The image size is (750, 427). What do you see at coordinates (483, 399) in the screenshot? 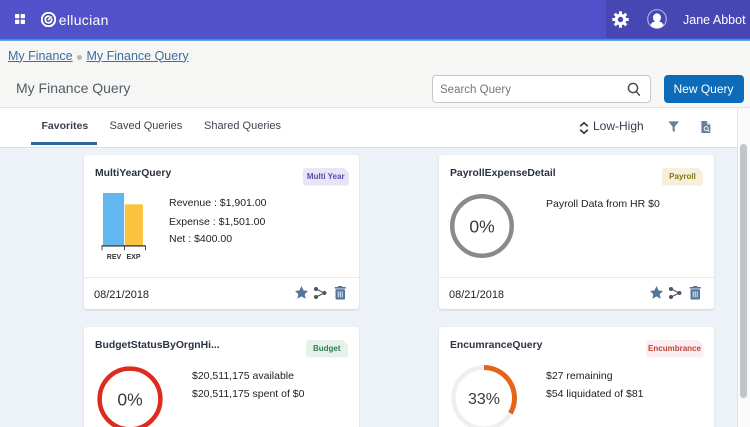
I see `svg-text: 33%` at bounding box center [483, 399].